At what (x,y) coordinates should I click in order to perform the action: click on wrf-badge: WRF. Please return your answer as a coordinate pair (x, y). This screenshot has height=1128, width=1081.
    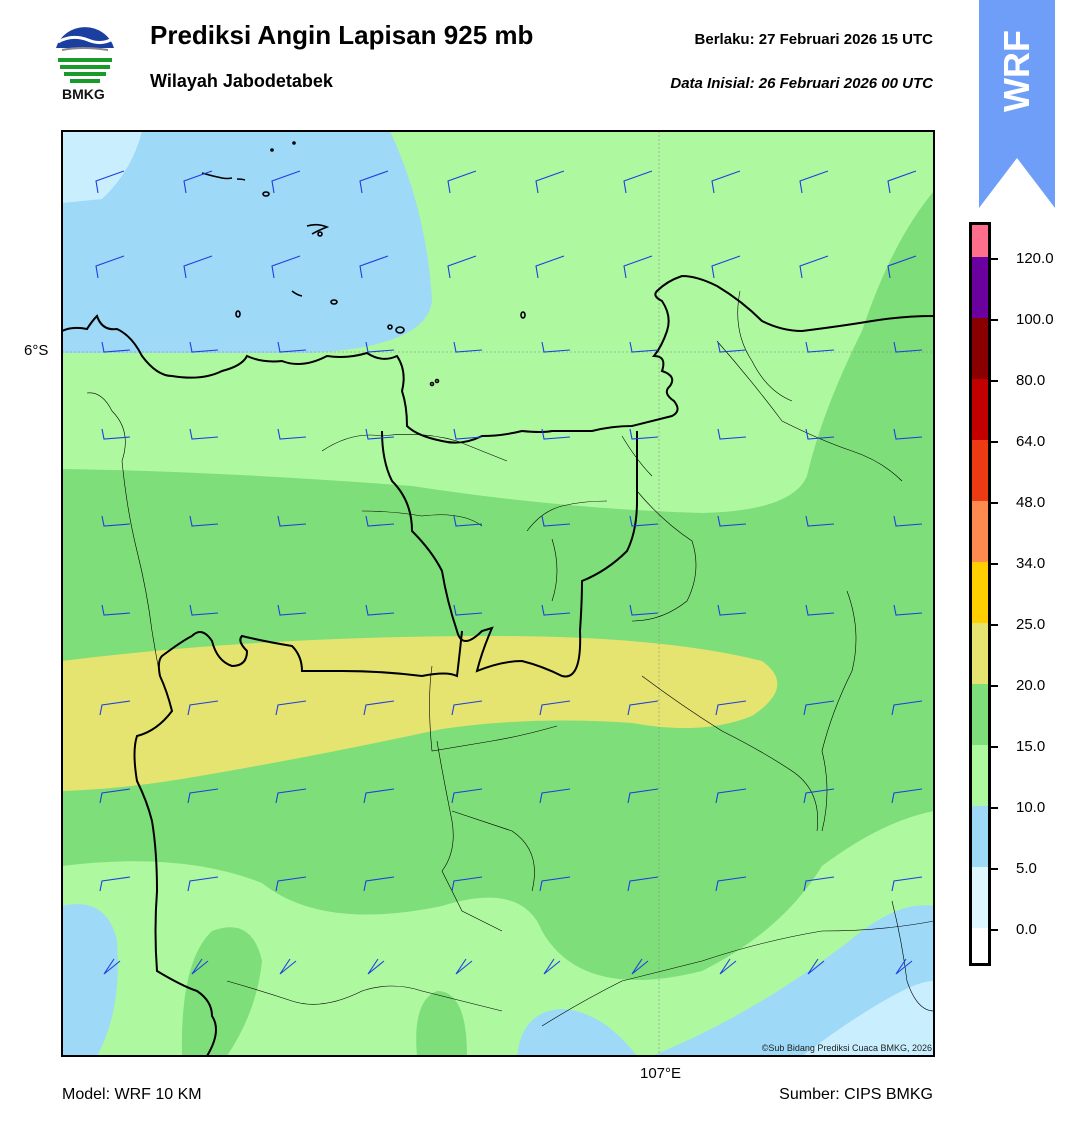
    Looking at the image, I should click on (1017, 105).